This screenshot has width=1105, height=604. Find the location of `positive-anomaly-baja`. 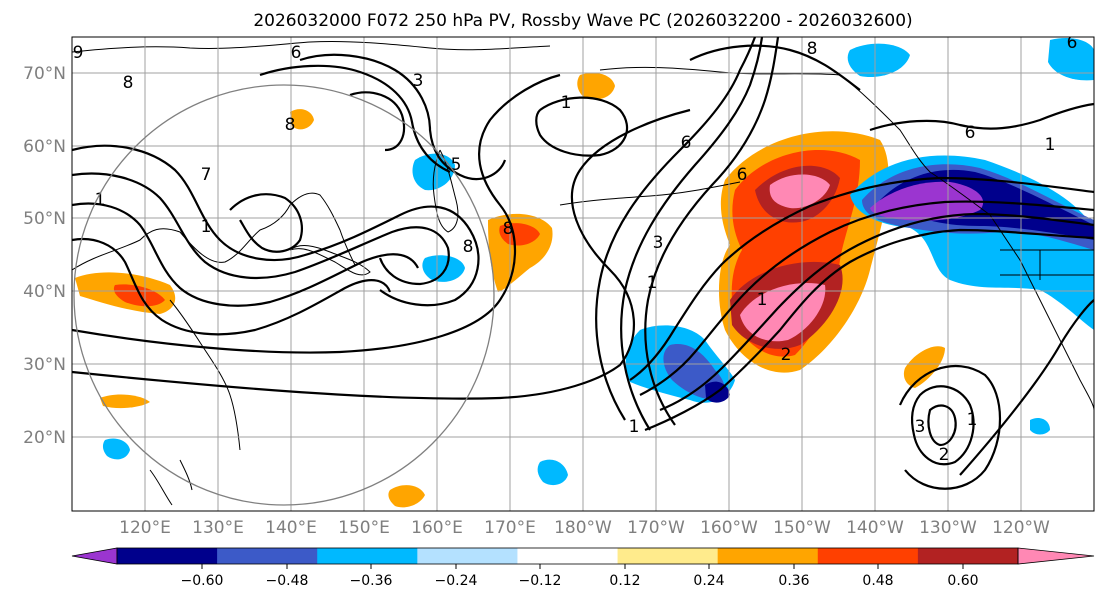

positive-anomaly-baja is located at coordinates (924, 367).